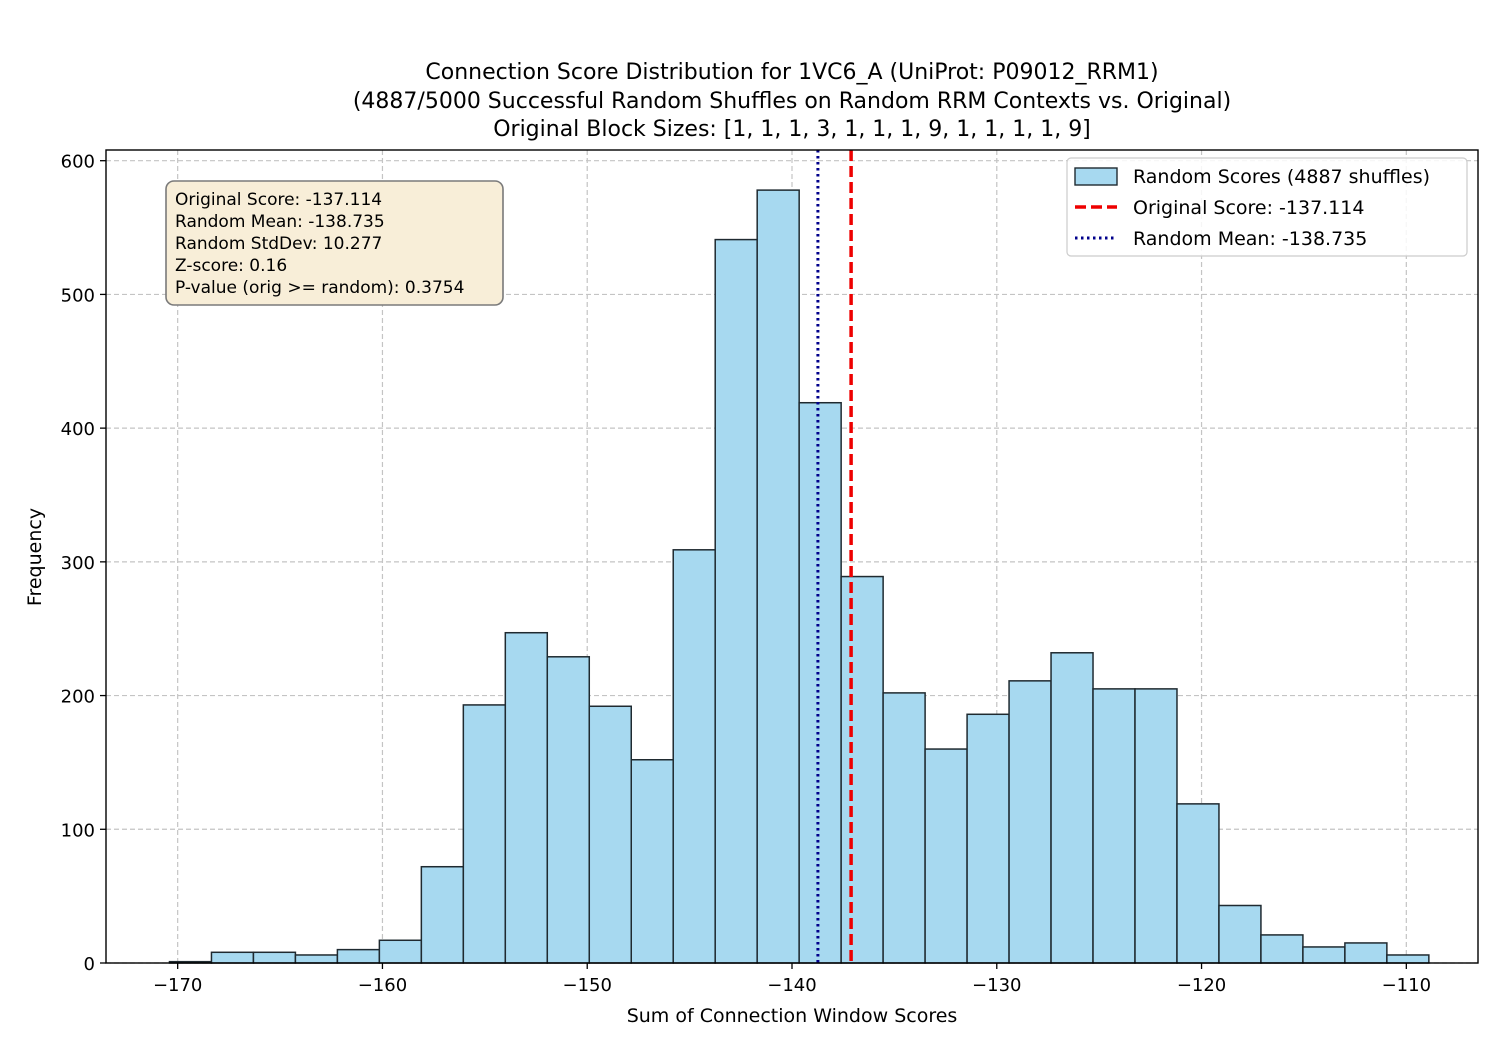  Describe the element at coordinates (278, 244) in the screenshot. I see `stats-random-stddev: Random StdDev: 10.277` at that location.